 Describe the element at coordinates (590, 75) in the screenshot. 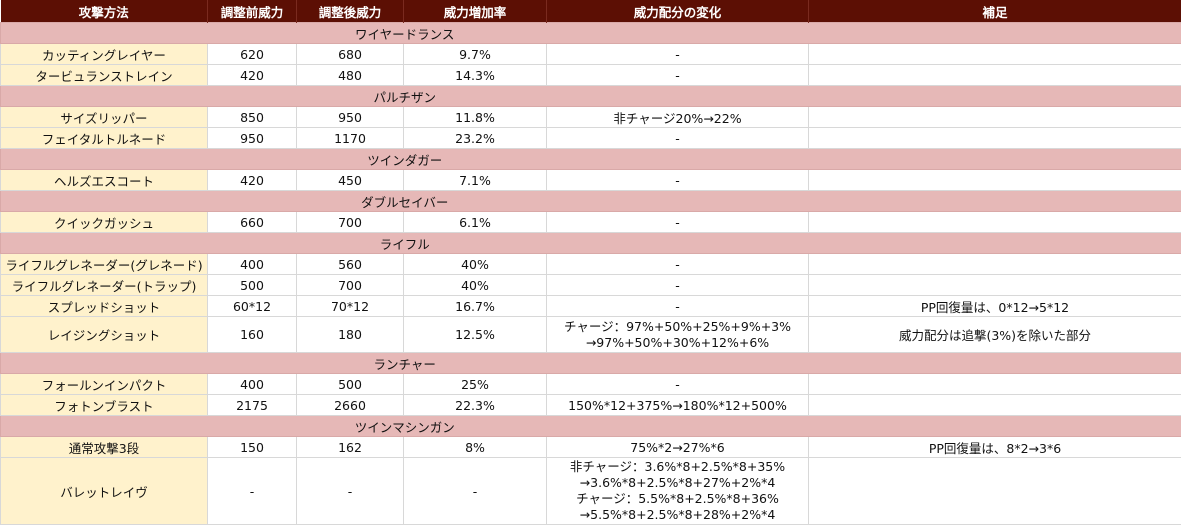

I see `table-row: タービュランストレイン 420 480 14.3% -` at that location.